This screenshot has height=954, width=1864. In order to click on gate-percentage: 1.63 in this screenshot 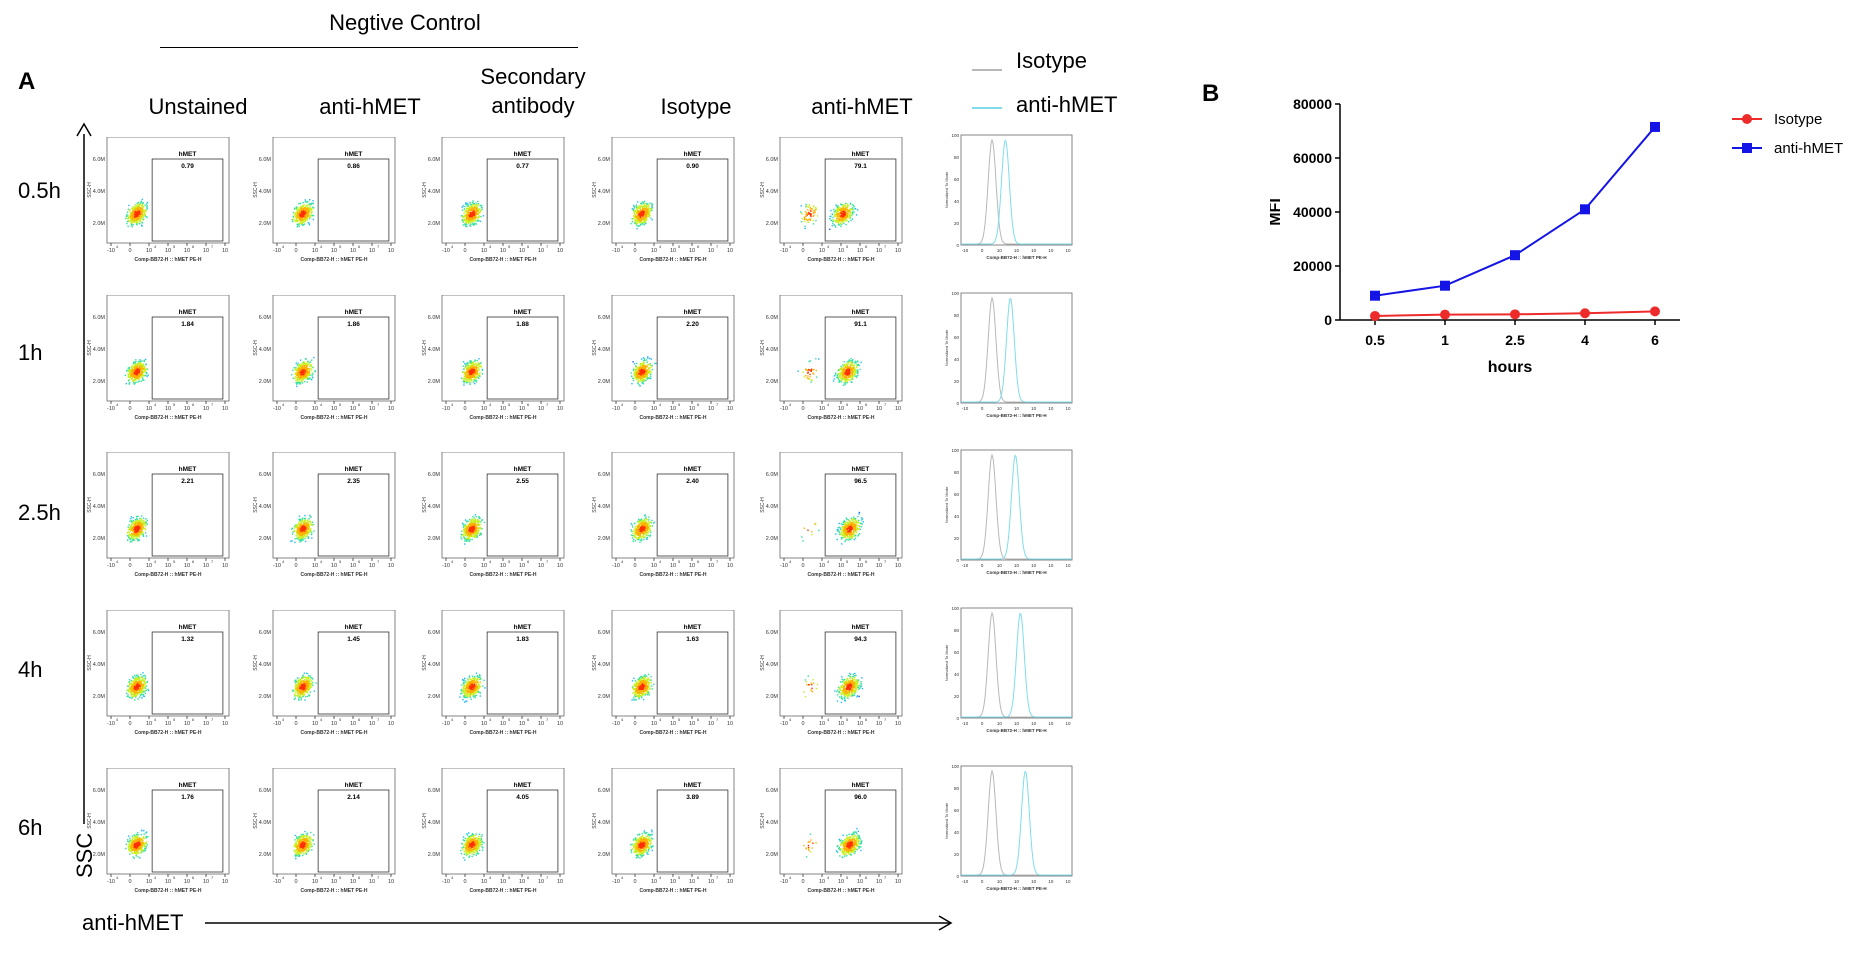, I will do `click(692, 639)`.